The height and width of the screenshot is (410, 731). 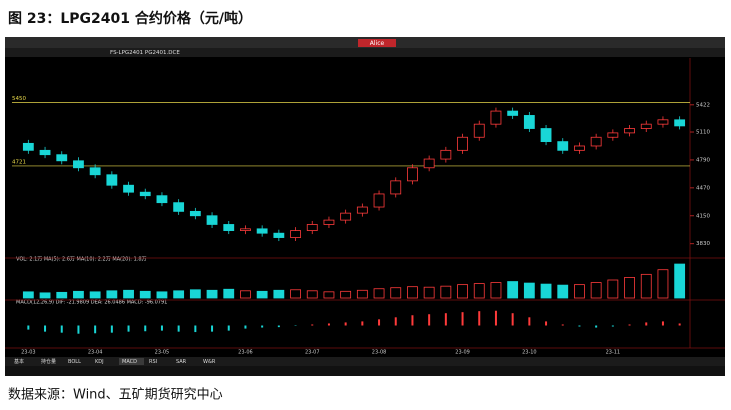 I want to click on bottom-tab: 持仓量, so click(x=48, y=361).